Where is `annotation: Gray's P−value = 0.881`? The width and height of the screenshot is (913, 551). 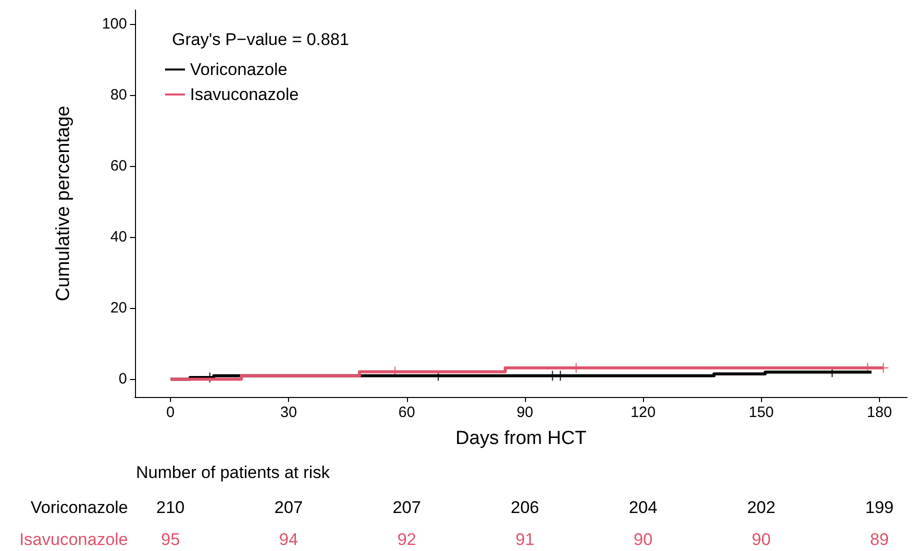 annotation: Gray's P−value = 0.881 is located at coordinates (261, 39).